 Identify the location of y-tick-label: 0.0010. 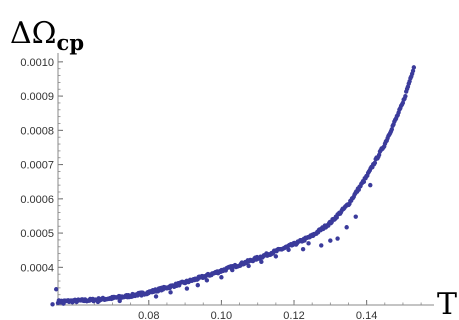
(37, 63).